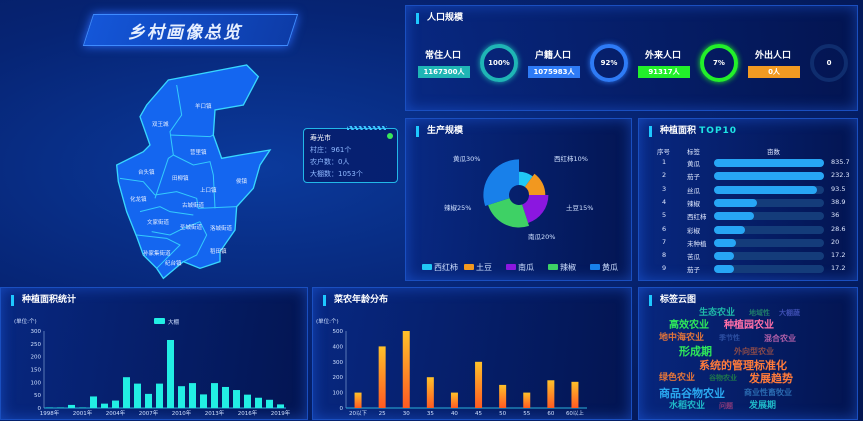 The width and height of the screenshot is (863, 421). I want to click on row-rank: 2, so click(664, 175).